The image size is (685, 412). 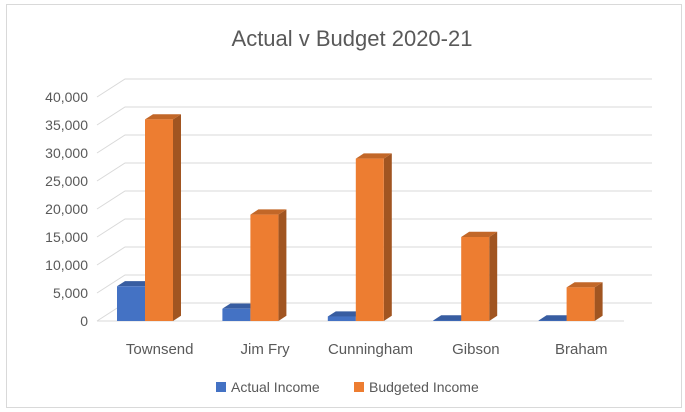 What do you see at coordinates (352, 38) in the screenshot?
I see `chart-title: Actual v Budget 2020-21` at bounding box center [352, 38].